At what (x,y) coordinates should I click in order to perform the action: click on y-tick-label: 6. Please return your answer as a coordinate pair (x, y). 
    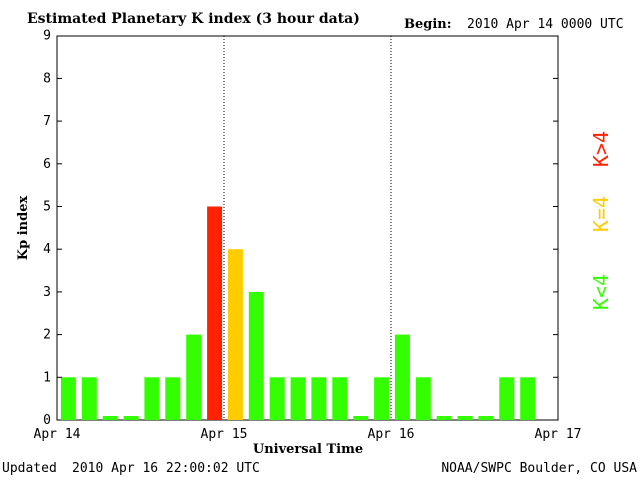
    Looking at the image, I should click on (47, 164).